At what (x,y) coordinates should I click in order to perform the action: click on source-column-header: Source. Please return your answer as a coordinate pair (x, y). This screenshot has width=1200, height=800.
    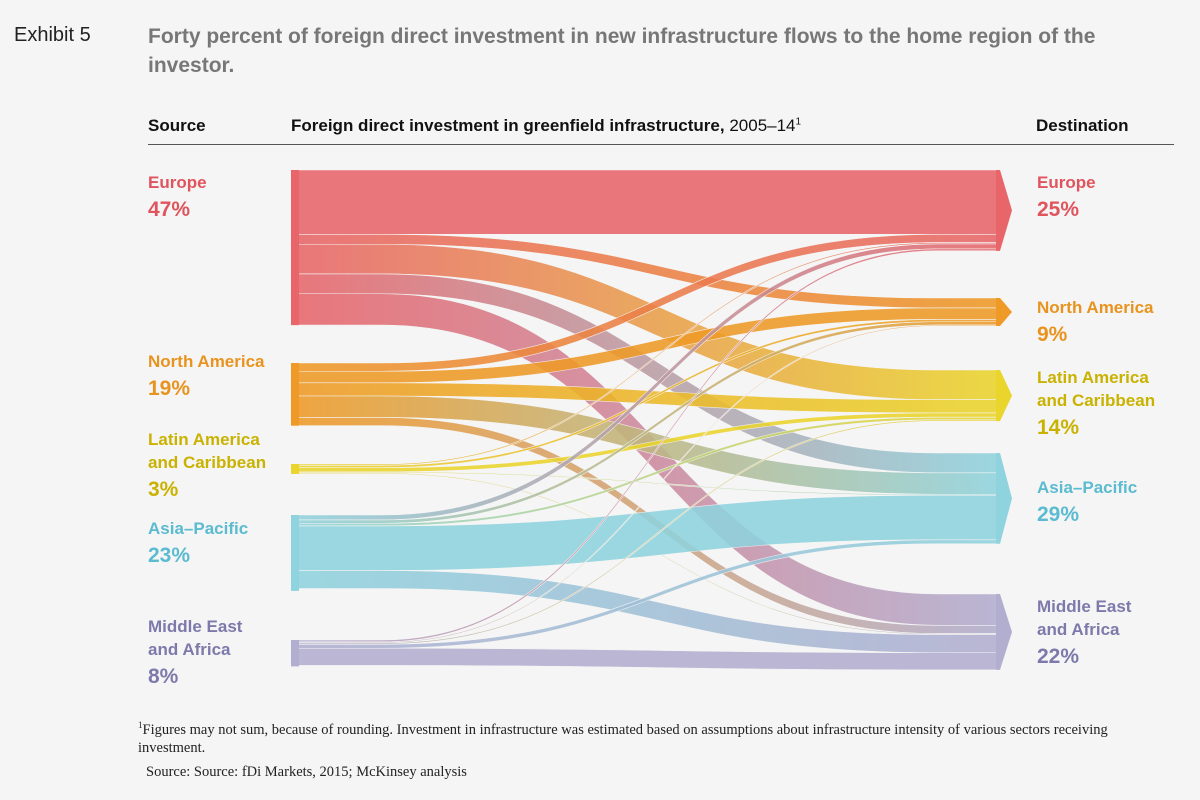
    Looking at the image, I should click on (177, 125).